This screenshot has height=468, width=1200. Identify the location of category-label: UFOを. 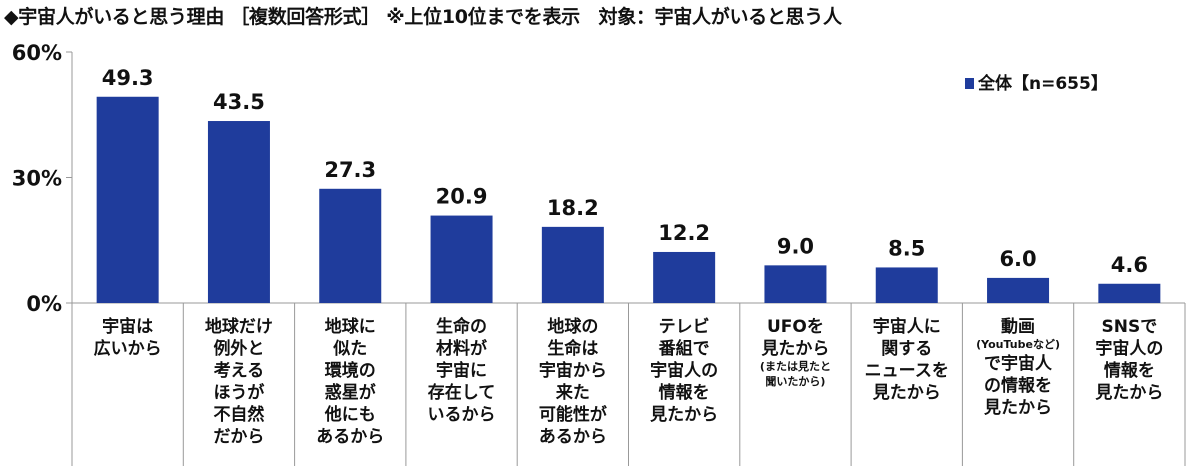
(795, 327).